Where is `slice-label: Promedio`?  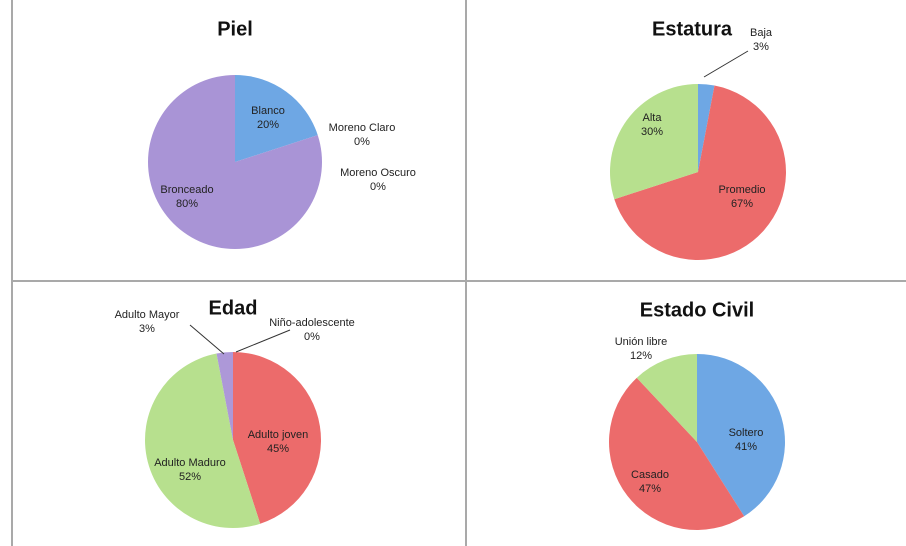
slice-label: Promedio is located at coordinates (741, 190).